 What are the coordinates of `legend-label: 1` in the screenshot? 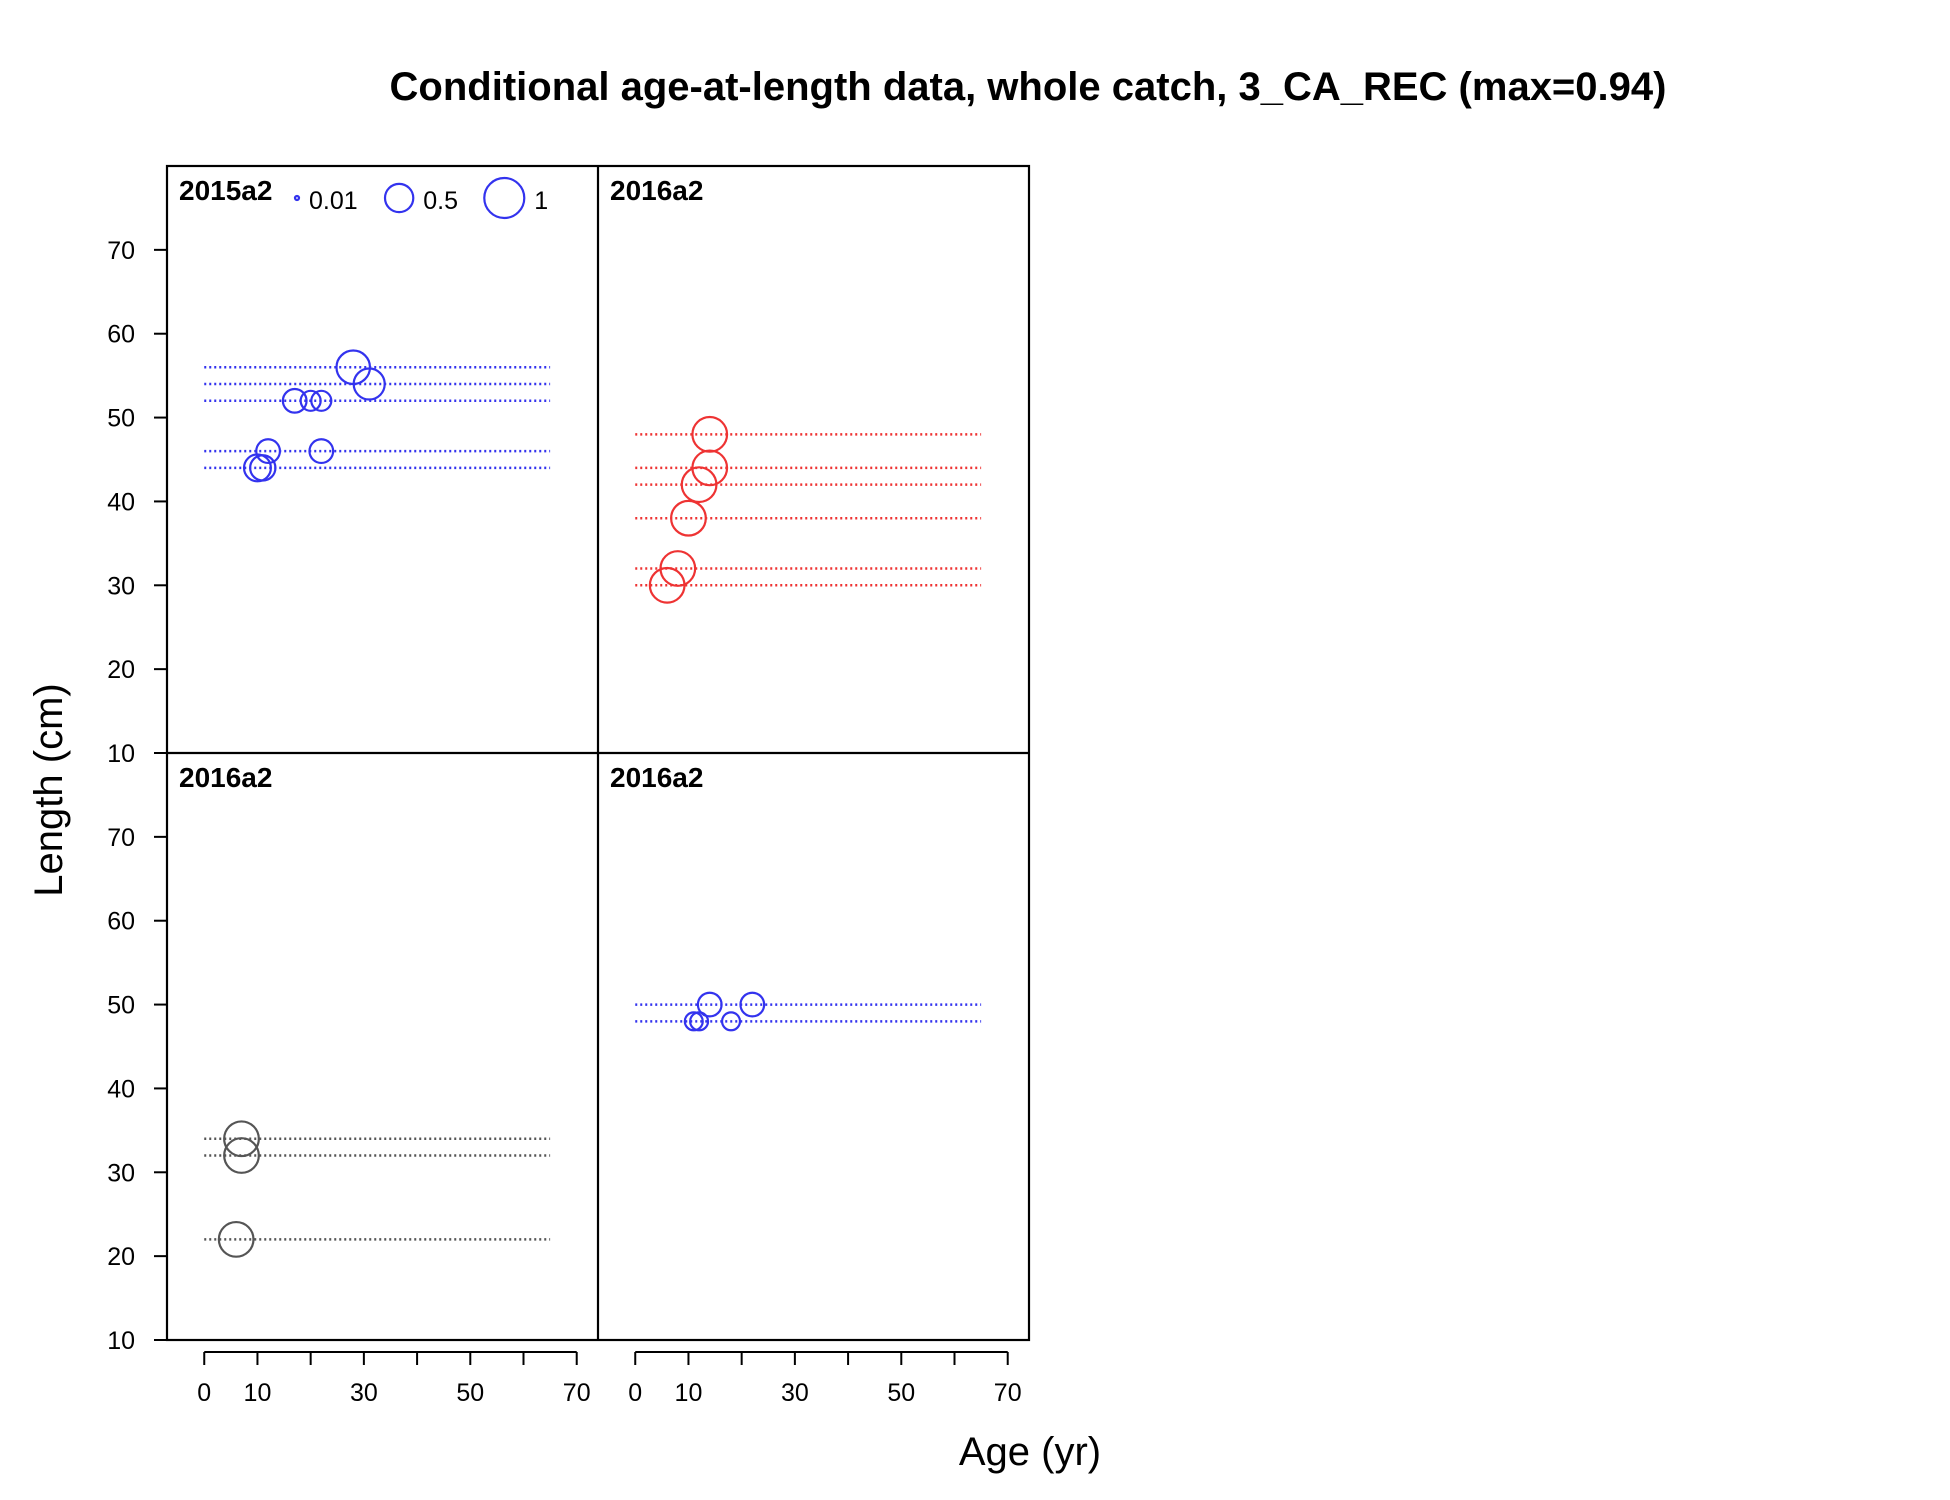 It's located at (541, 201).